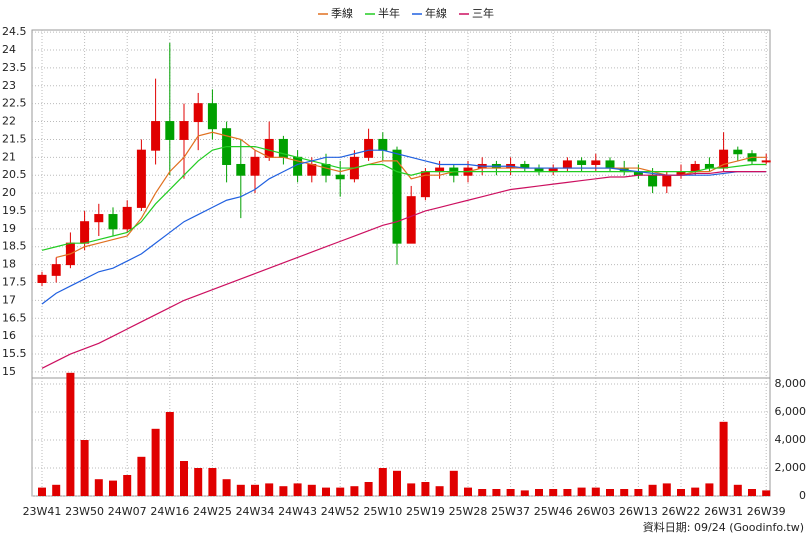  What do you see at coordinates (9, 121) in the screenshot?
I see `y-tick-label: 22` at bounding box center [9, 121].